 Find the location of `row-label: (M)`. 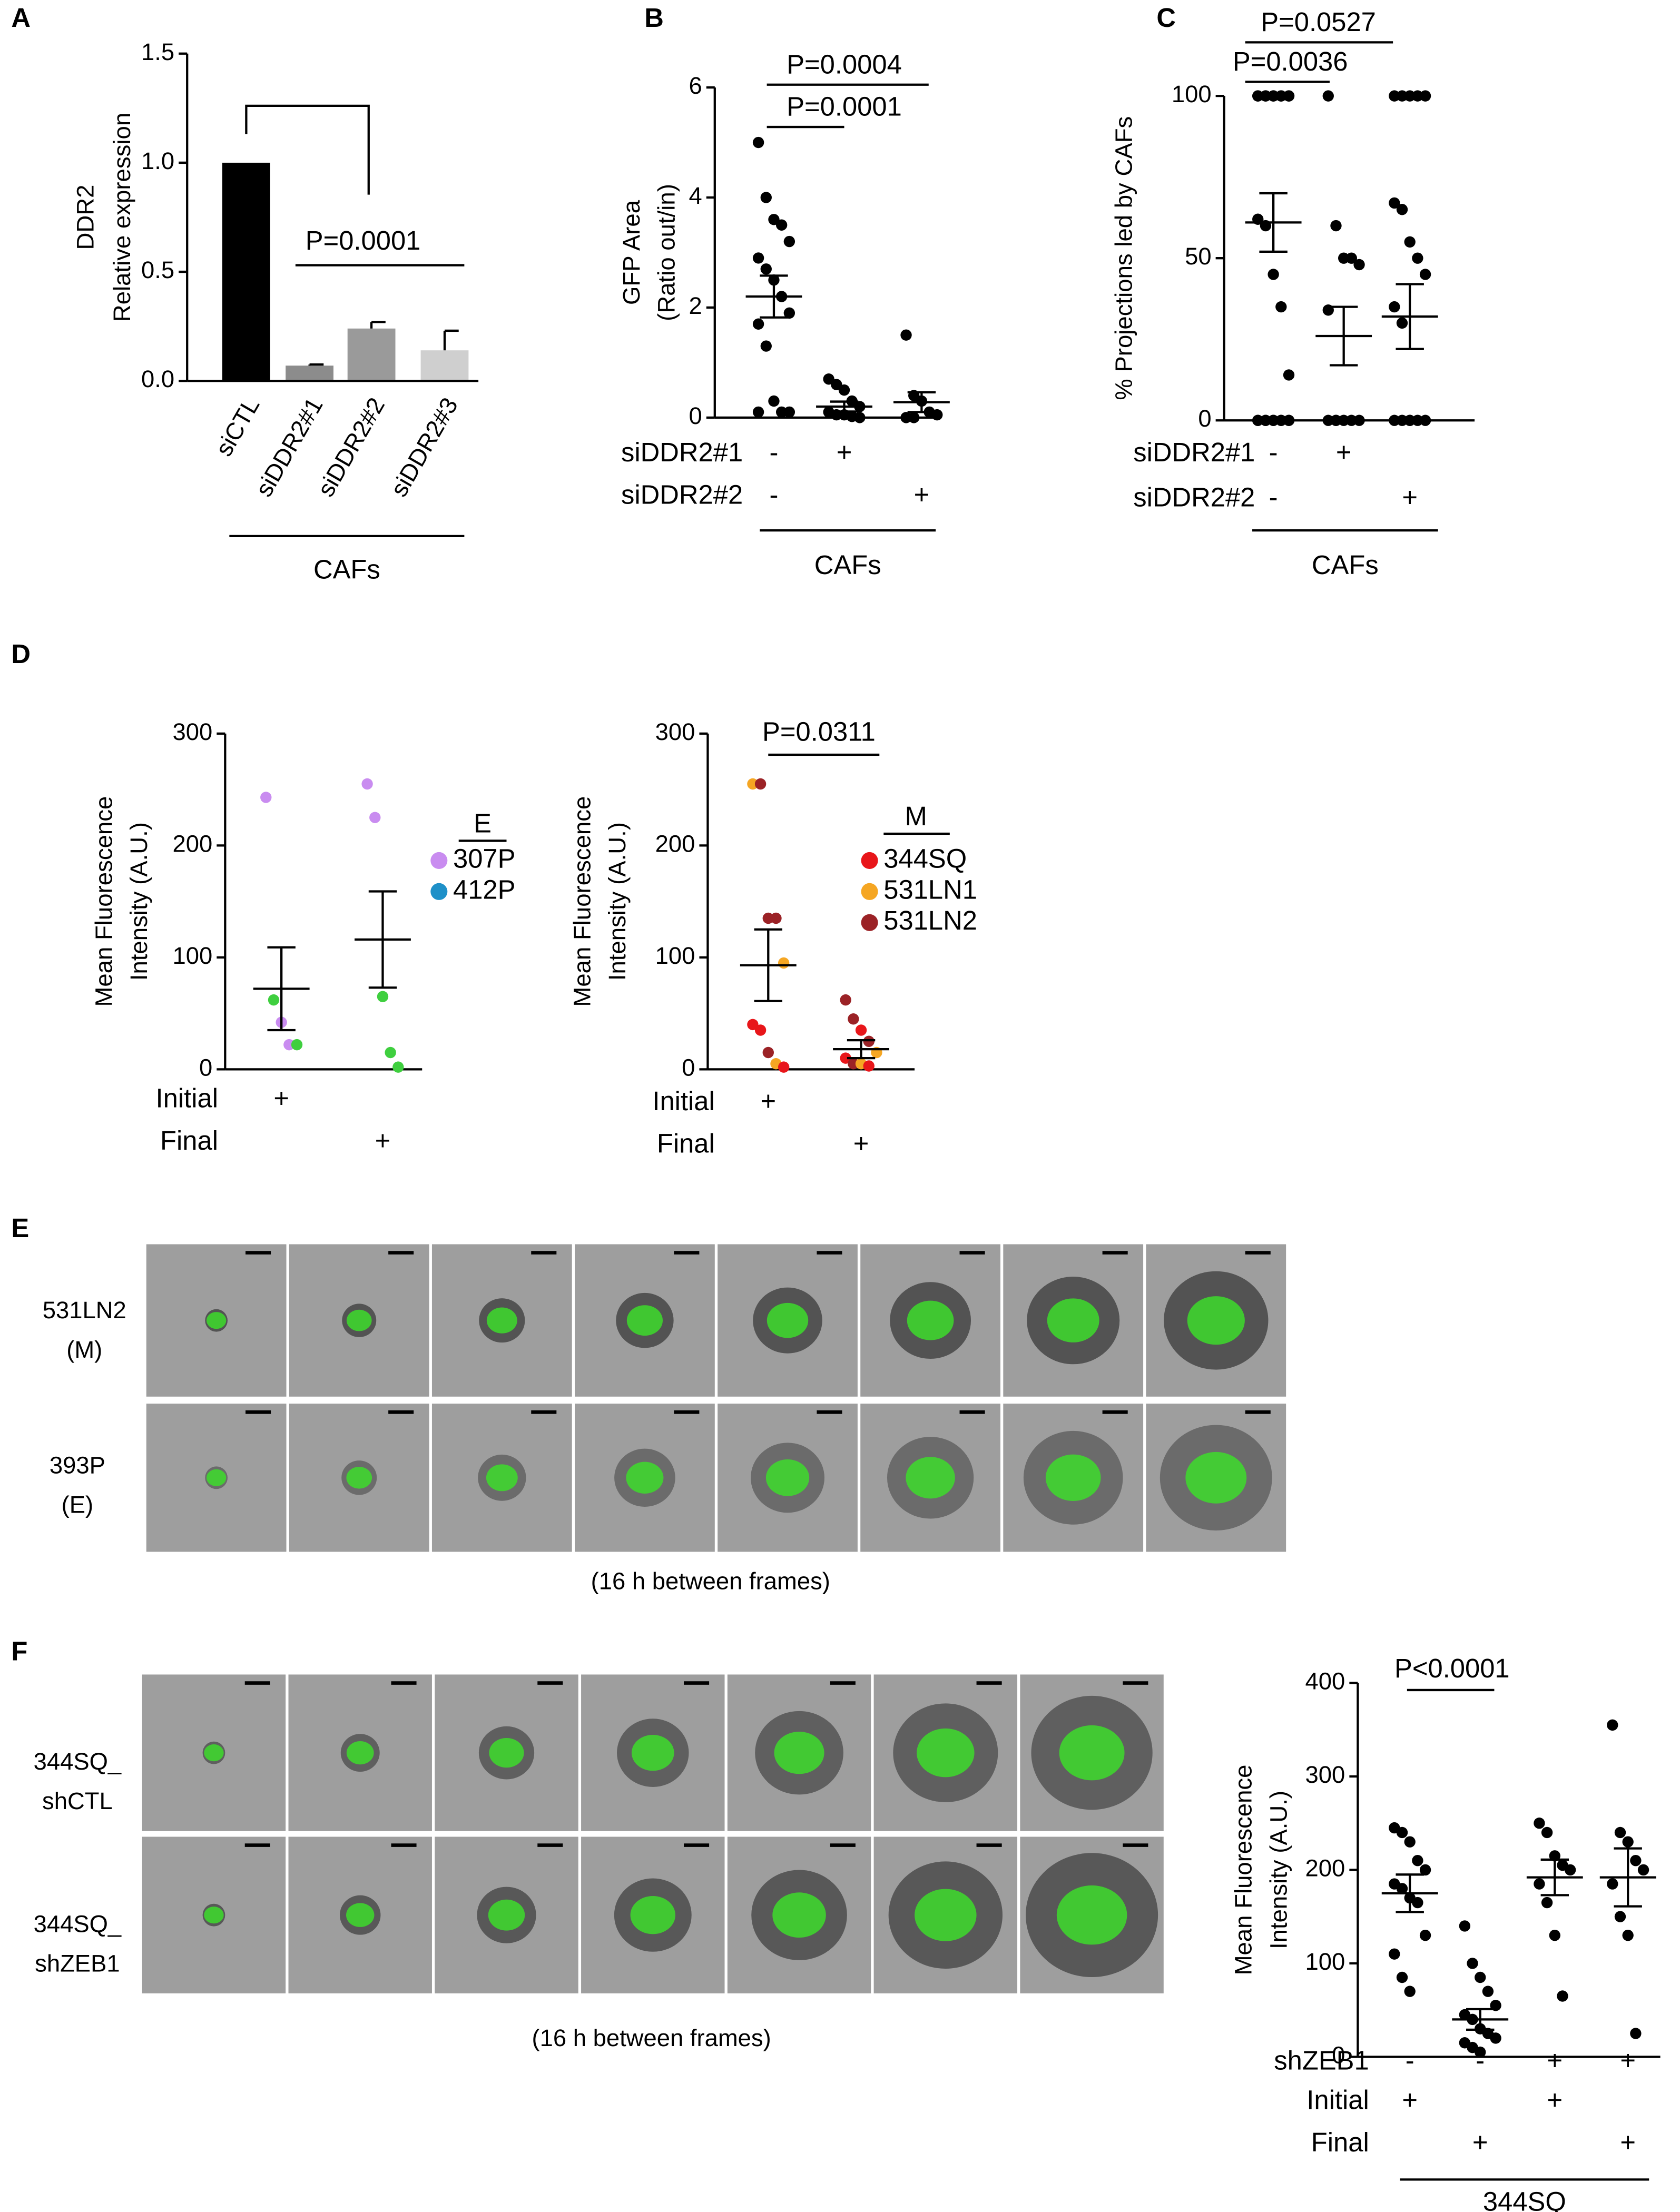

row-label: (M) is located at coordinates (84, 1349).